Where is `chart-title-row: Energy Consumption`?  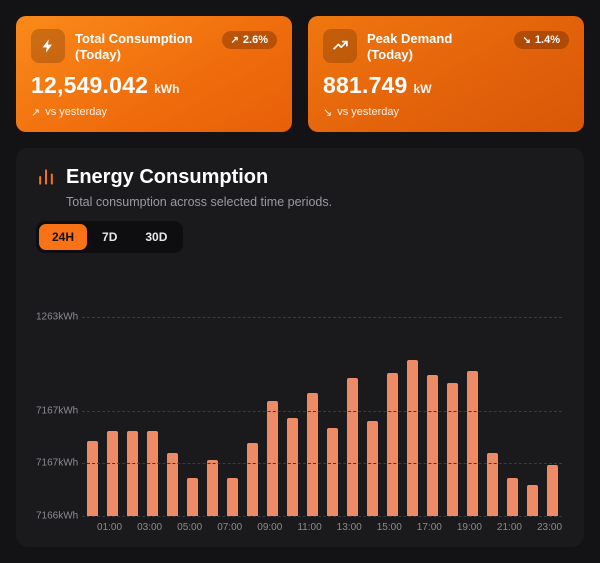 chart-title-row: Energy Consumption is located at coordinates (300, 177).